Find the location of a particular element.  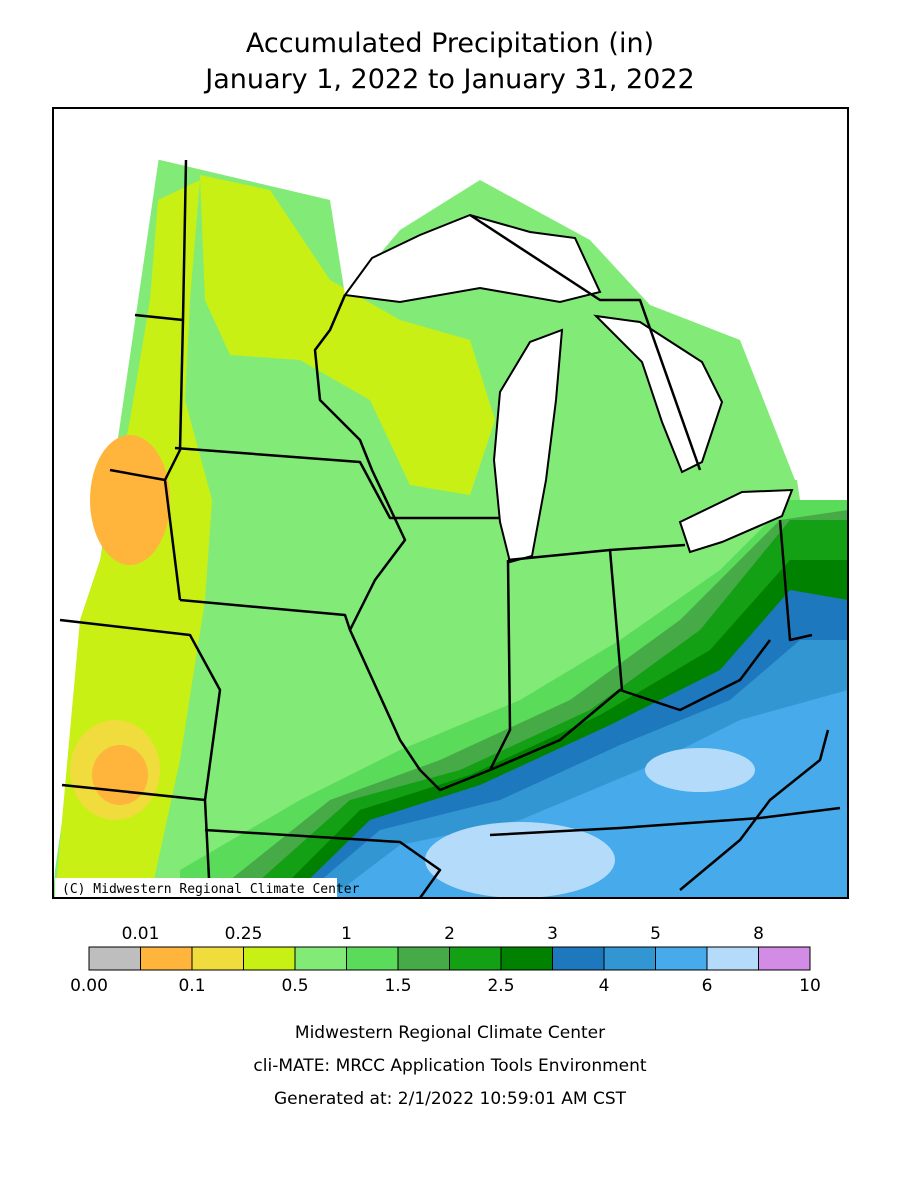

subtitle: January 1, 2022 to January 31, 2022 is located at coordinates (448, 79).